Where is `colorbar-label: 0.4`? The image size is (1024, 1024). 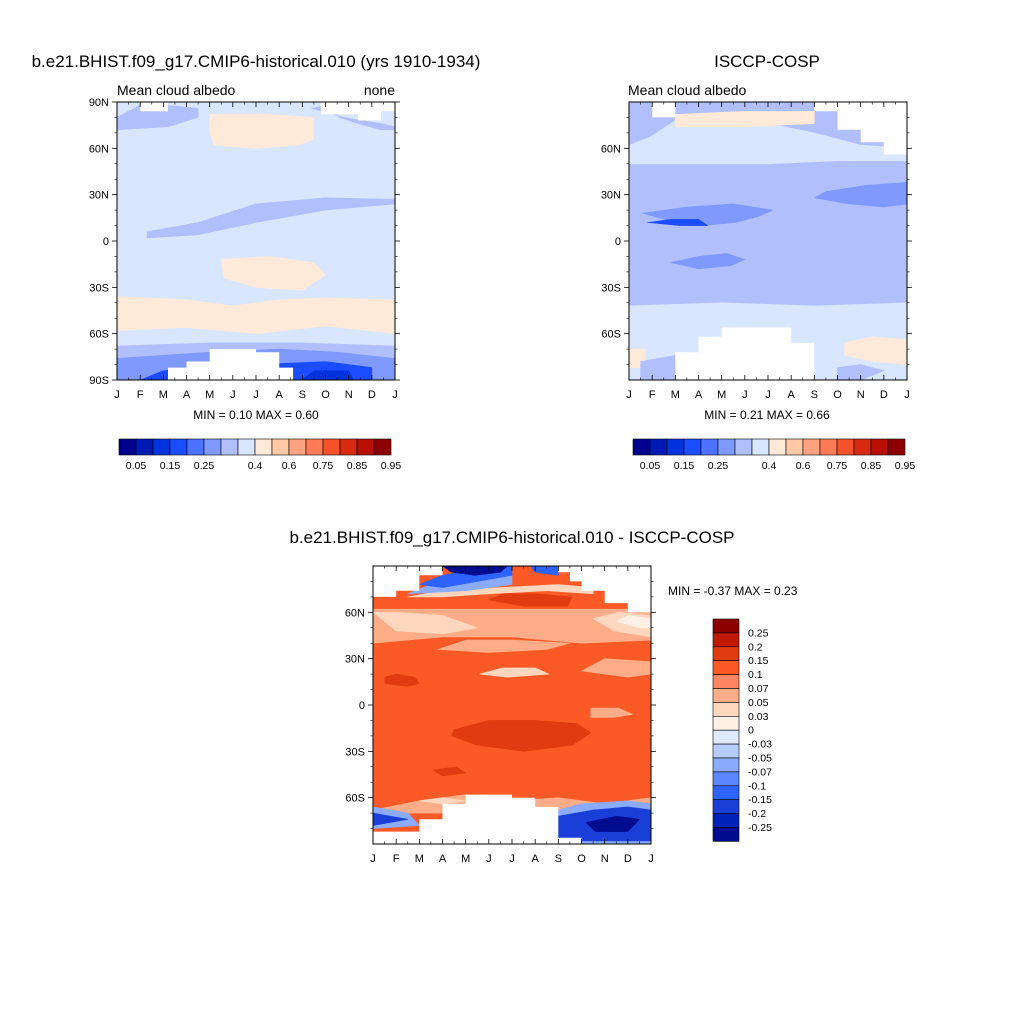 colorbar-label: 0.4 is located at coordinates (255, 466).